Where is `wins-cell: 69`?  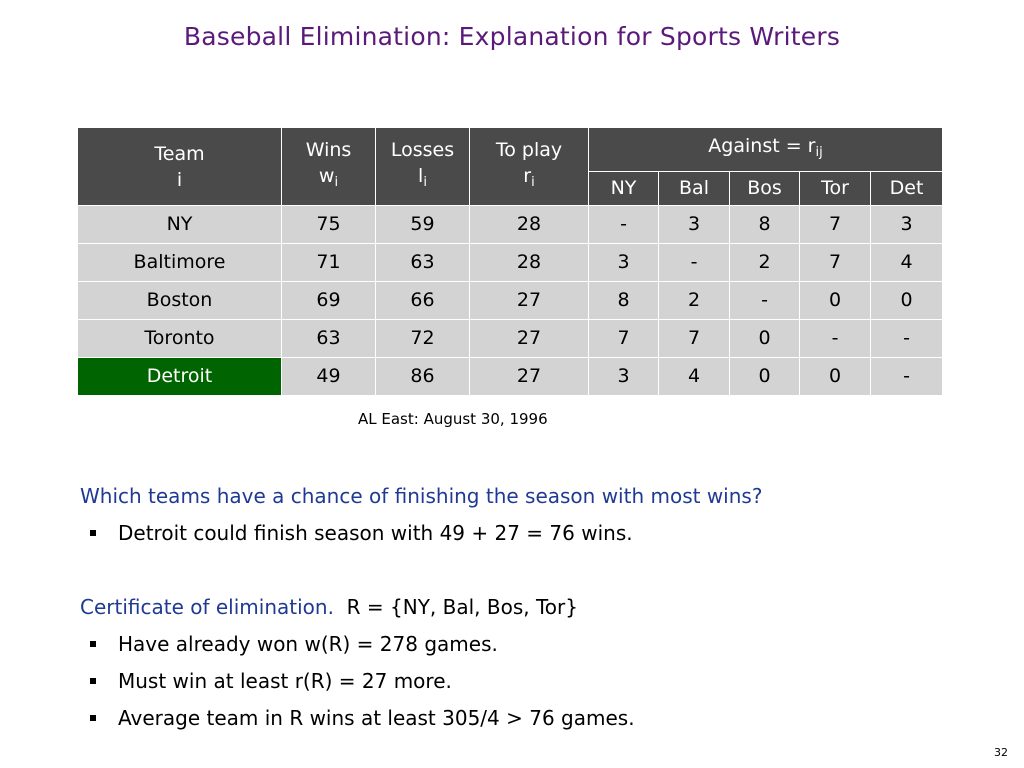 wins-cell: 69 is located at coordinates (328, 300).